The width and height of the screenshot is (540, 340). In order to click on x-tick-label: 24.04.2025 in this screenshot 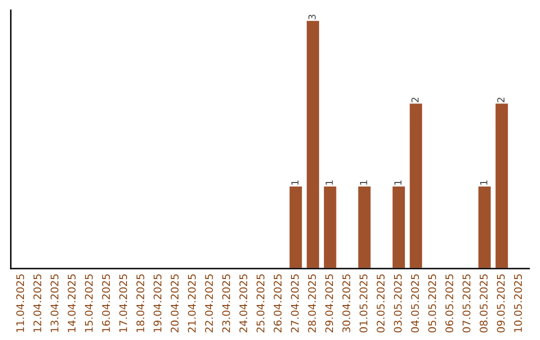, I will do `click(243, 303)`.